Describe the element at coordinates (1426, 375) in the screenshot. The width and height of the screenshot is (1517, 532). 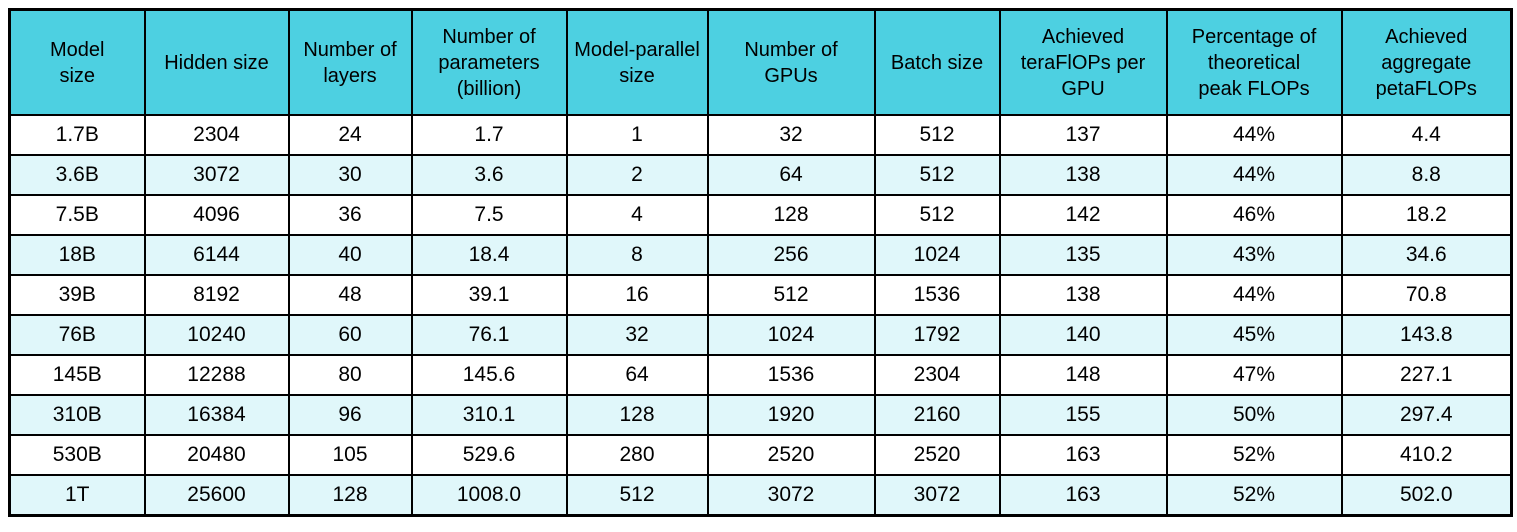
I see `table-cell: 227.1` at that location.